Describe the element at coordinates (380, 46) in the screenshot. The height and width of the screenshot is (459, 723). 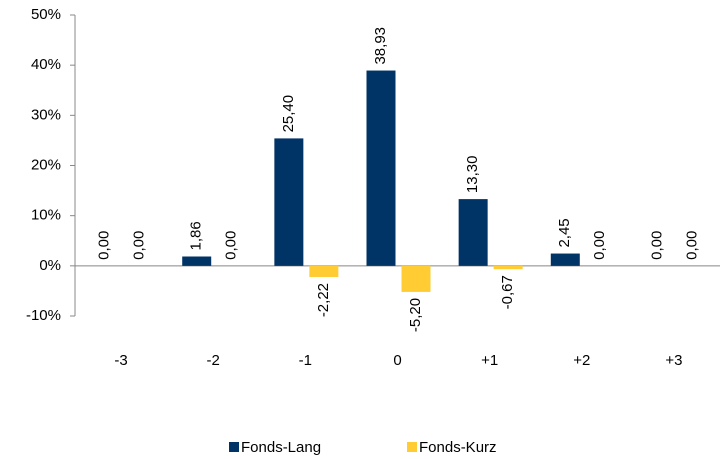
I see `data-label: 38,93` at that location.